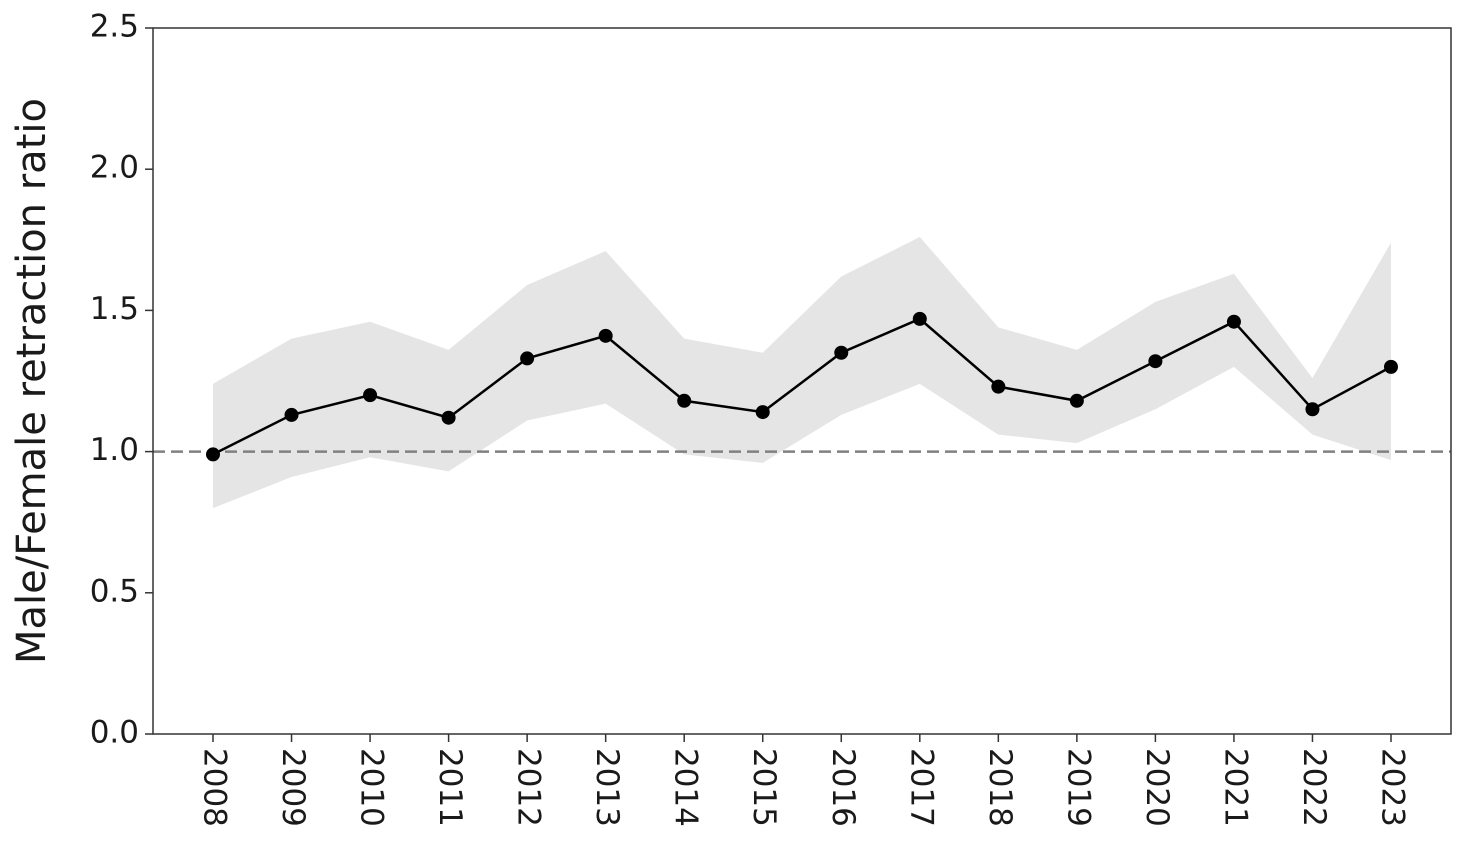  What do you see at coordinates (802, 386) in the screenshot?
I see `series-line` at bounding box center [802, 386].